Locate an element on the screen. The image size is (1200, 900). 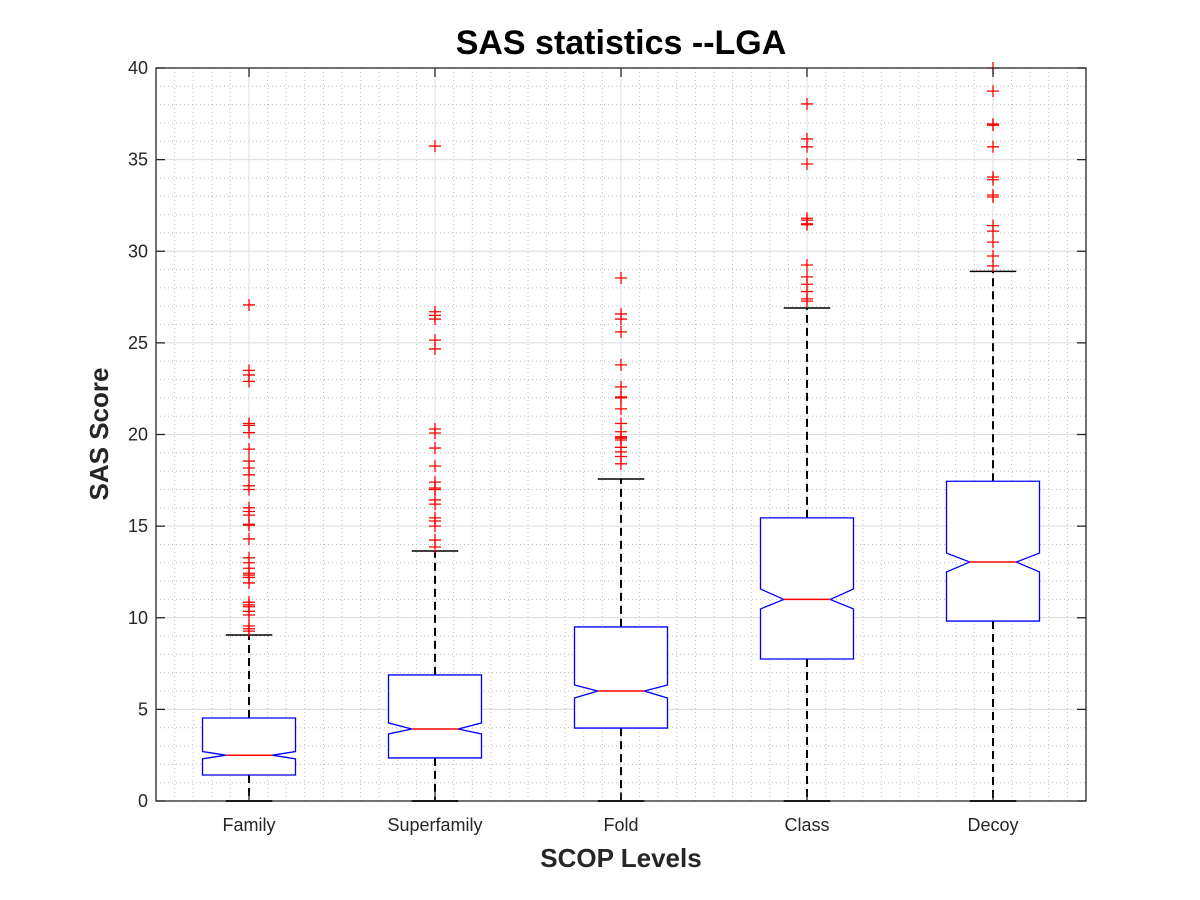
x-tick-label: Superfamily is located at coordinates (434, 825).